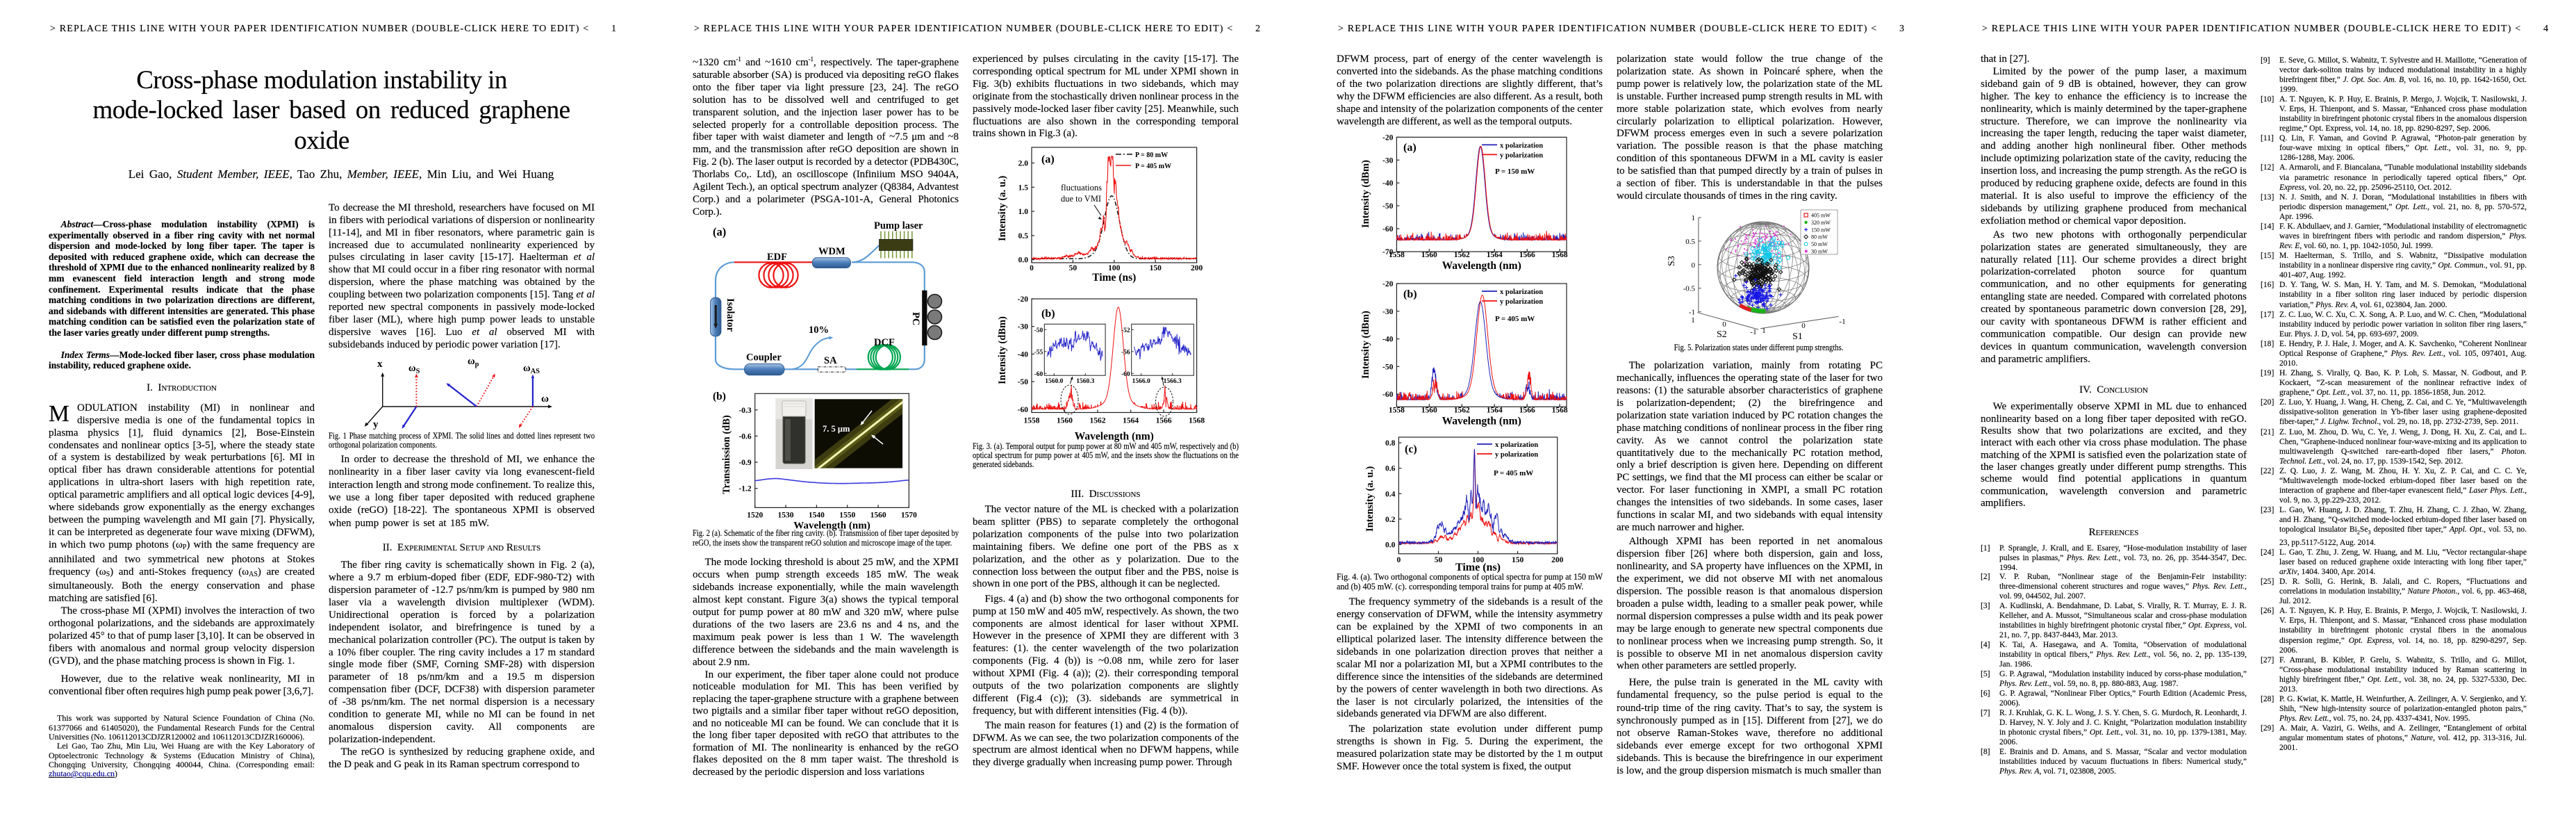 The height and width of the screenshot is (834, 2576). Describe the element at coordinates (532, 369) in the screenshot. I see `svg-text: ωAS` at that location.